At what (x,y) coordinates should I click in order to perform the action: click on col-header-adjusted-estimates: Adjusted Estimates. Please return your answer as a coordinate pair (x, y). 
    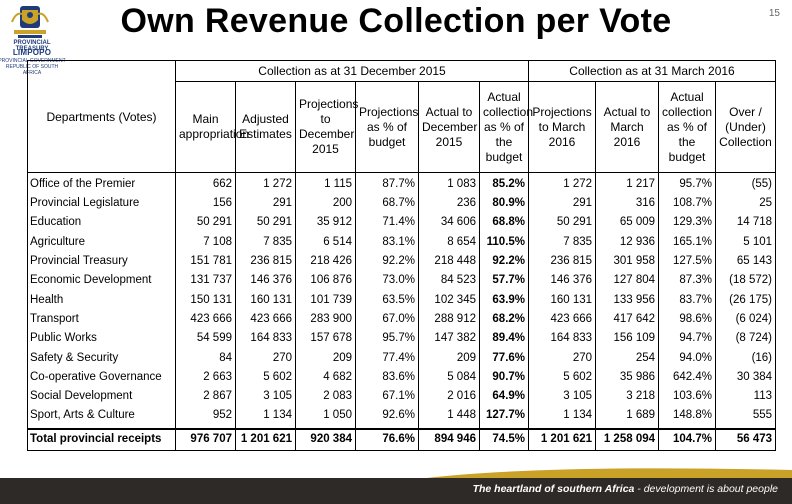
    Looking at the image, I should click on (265, 127).